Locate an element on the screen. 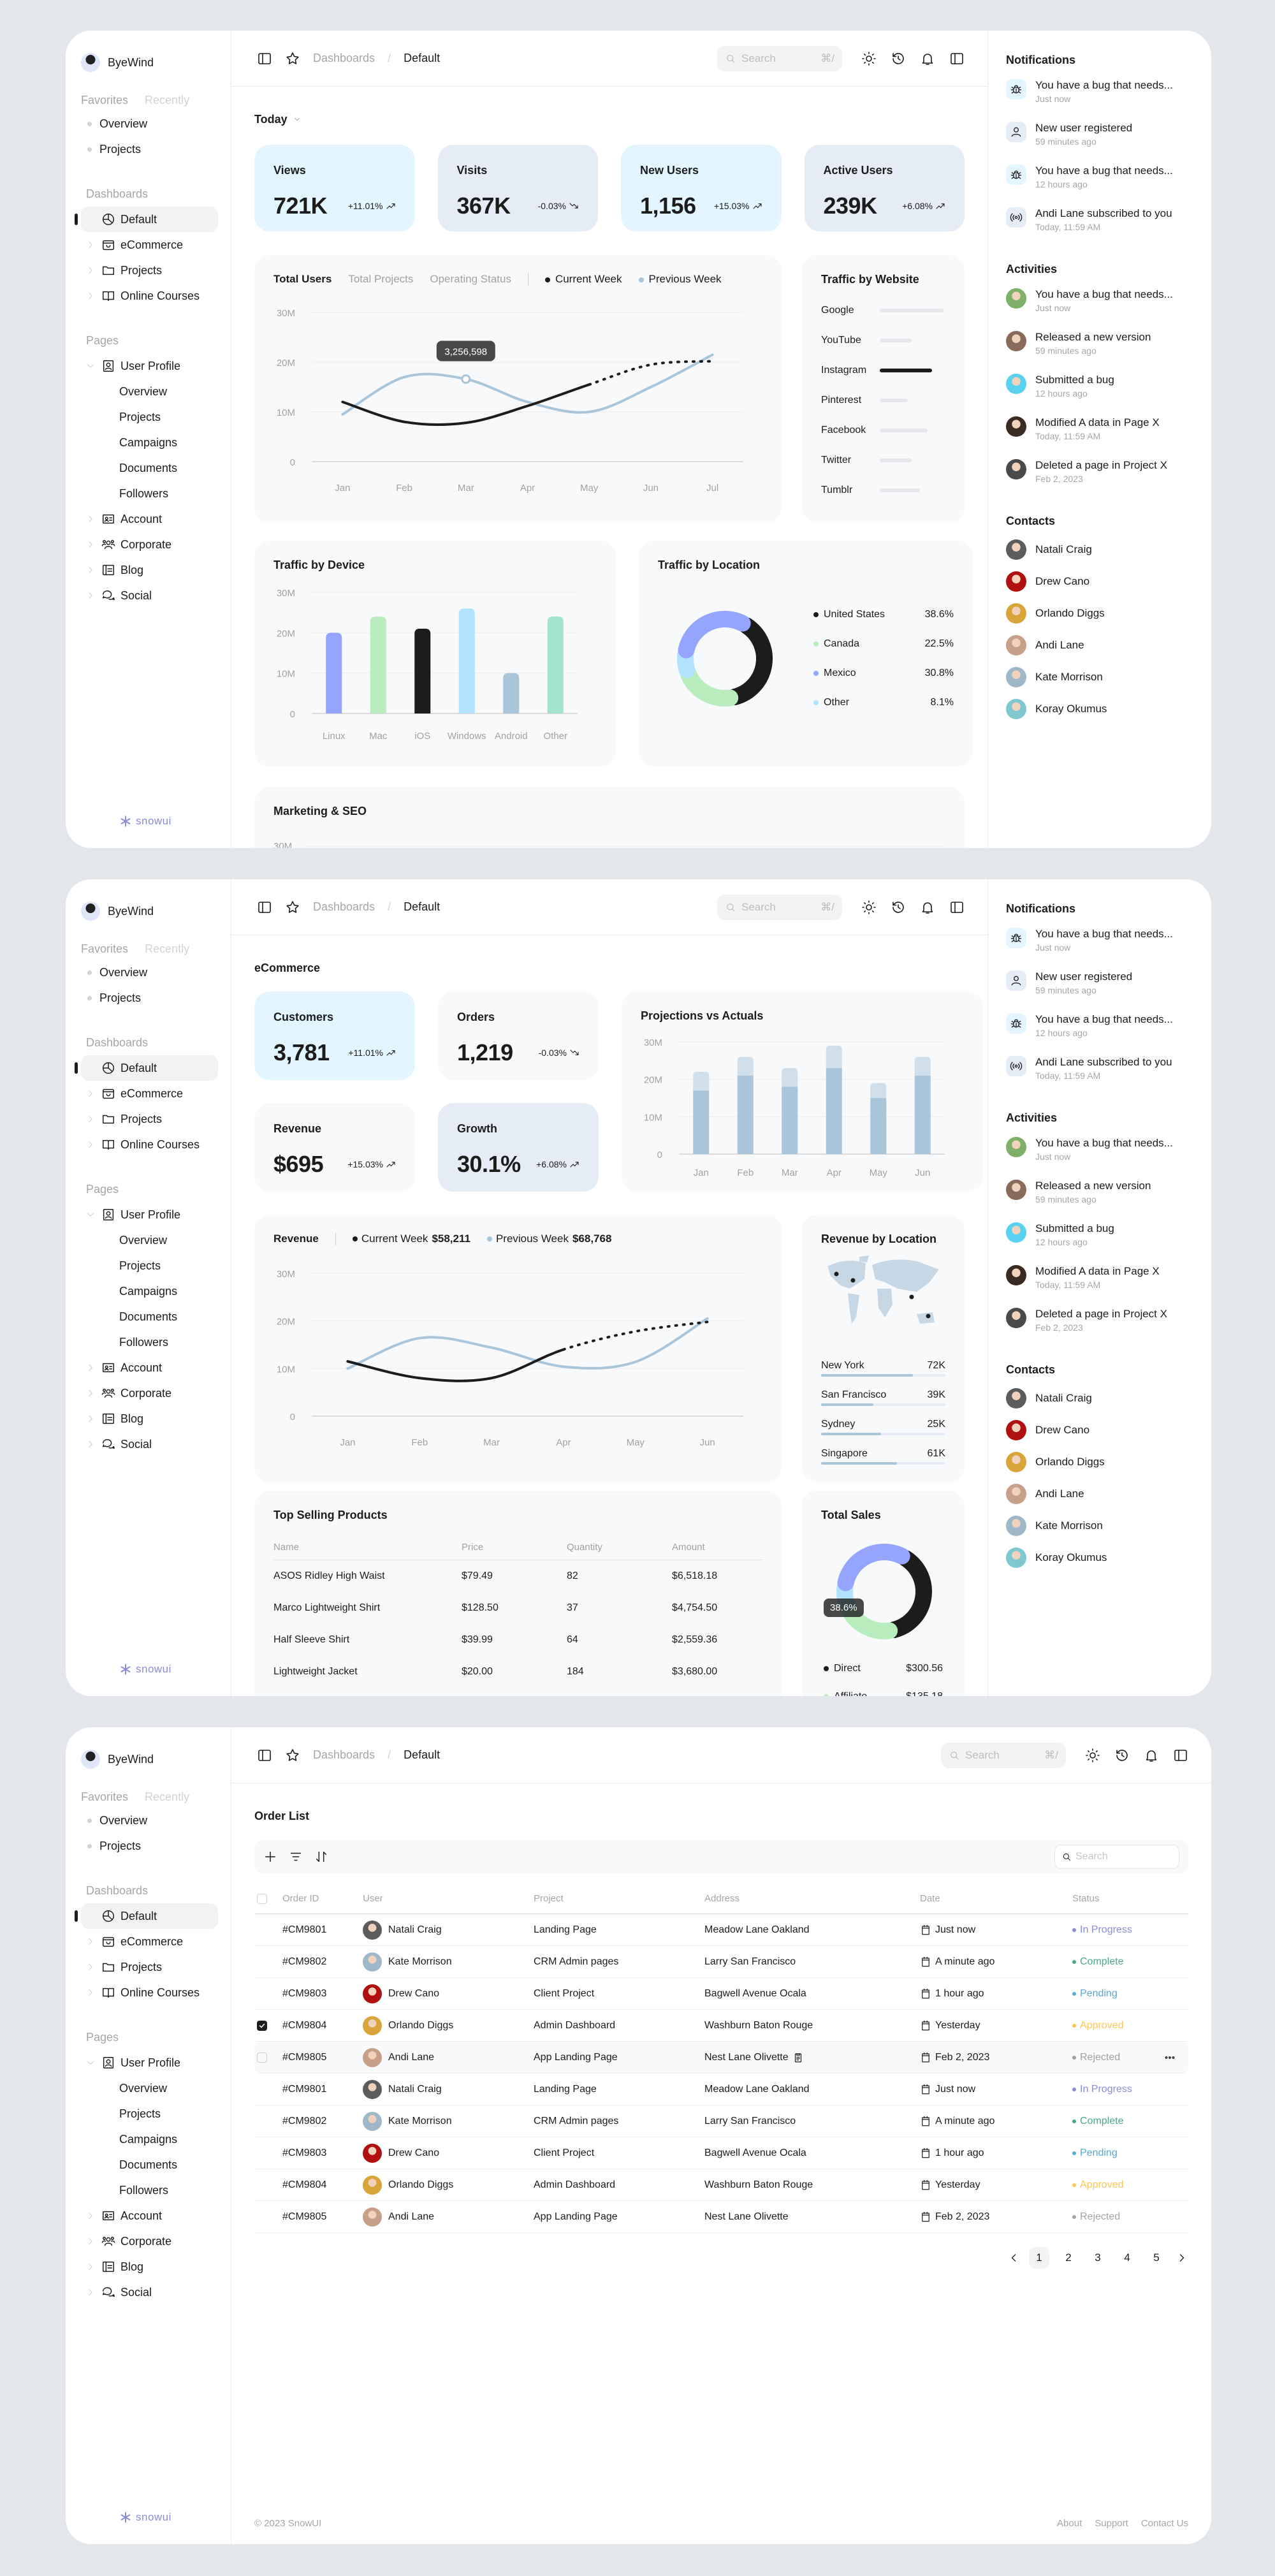  tab-total-users: Total Users is located at coordinates (302, 279).